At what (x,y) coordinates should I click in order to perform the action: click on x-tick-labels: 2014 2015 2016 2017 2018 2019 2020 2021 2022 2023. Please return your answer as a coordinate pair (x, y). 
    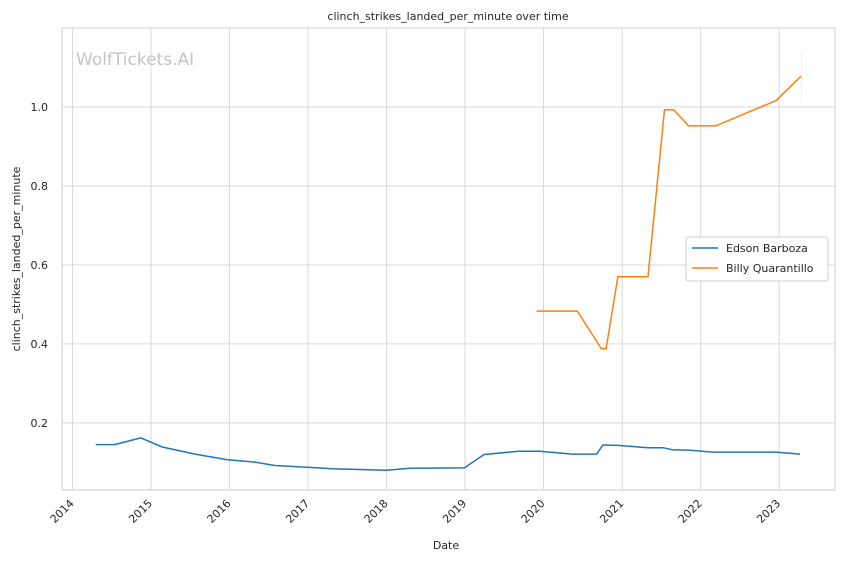
    Looking at the image, I should click on (416, 511).